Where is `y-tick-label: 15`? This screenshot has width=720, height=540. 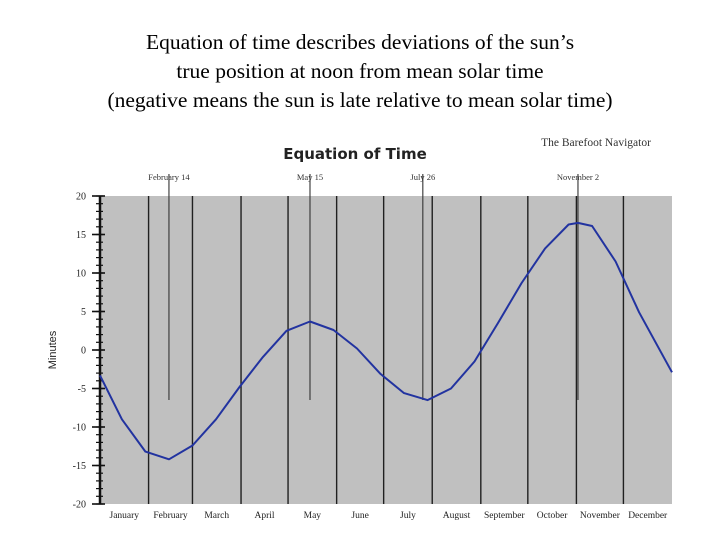
y-tick-label: 15 is located at coordinates (81, 235).